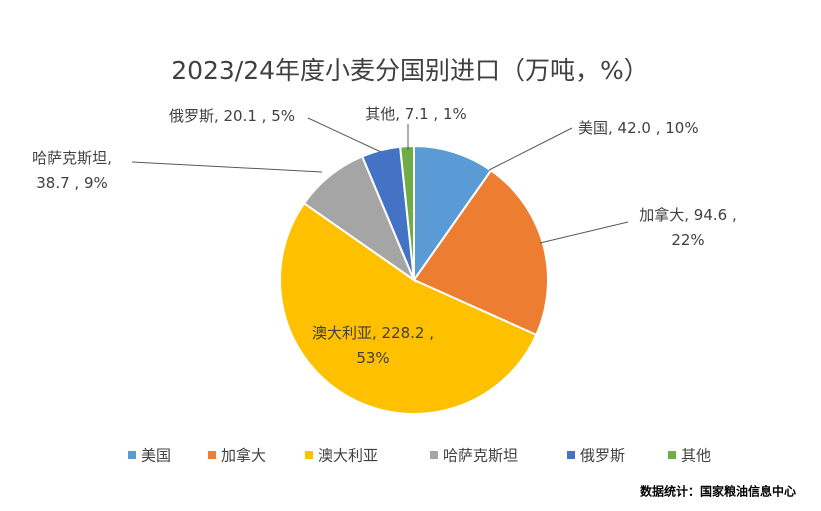 This screenshot has width=821, height=511. What do you see at coordinates (602, 456) in the screenshot?
I see `legend-label: 俄罗斯` at bounding box center [602, 456].